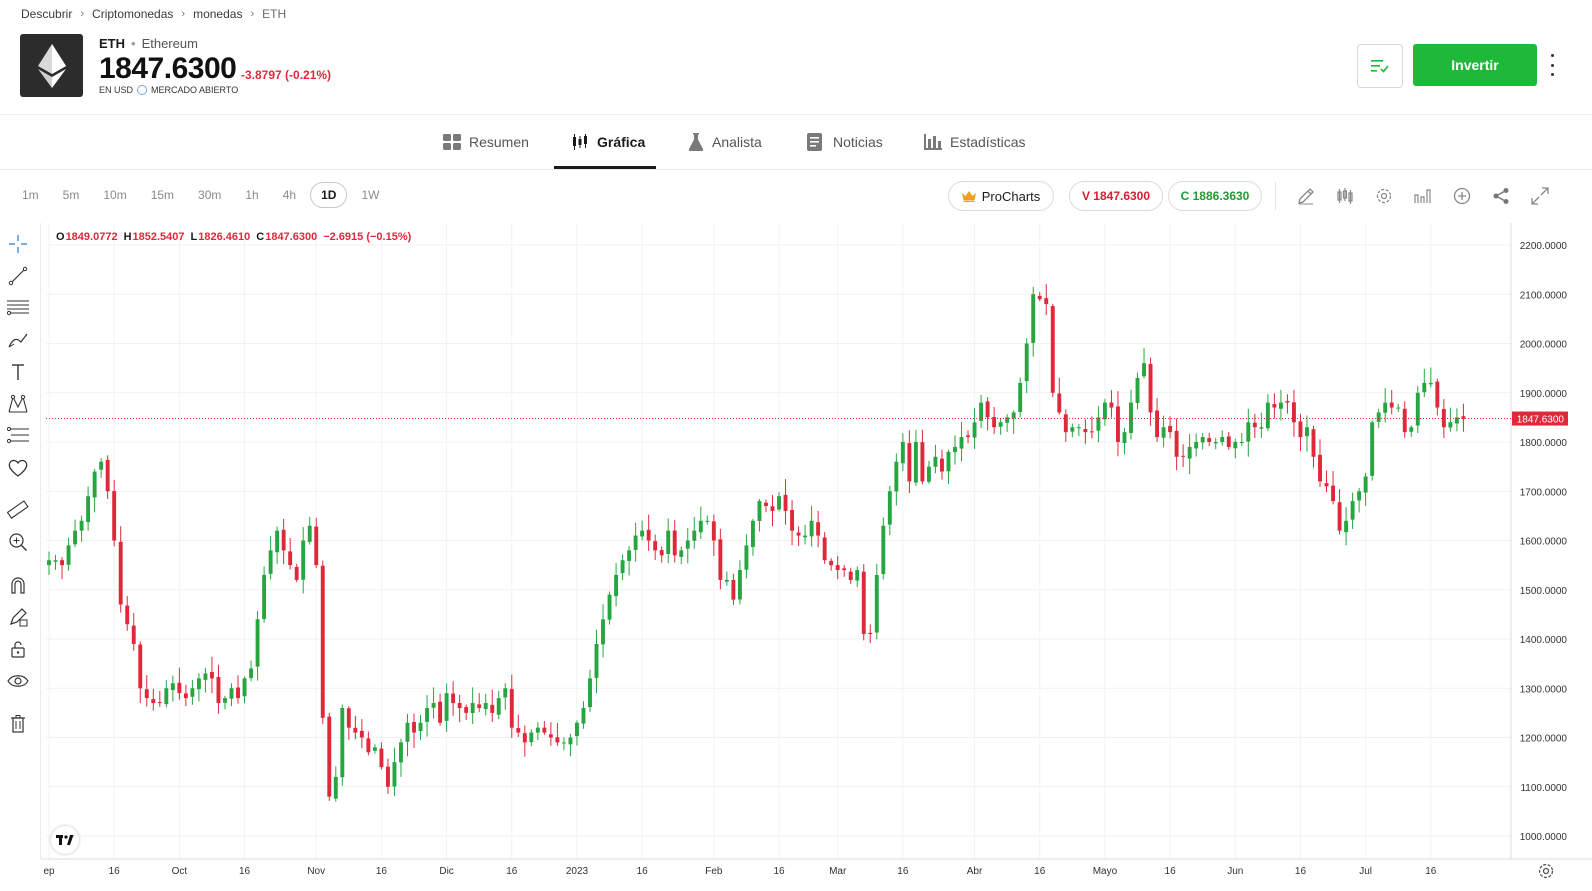 The width and height of the screenshot is (1592, 891). What do you see at coordinates (18, 340) in the screenshot?
I see `brush-icon` at bounding box center [18, 340].